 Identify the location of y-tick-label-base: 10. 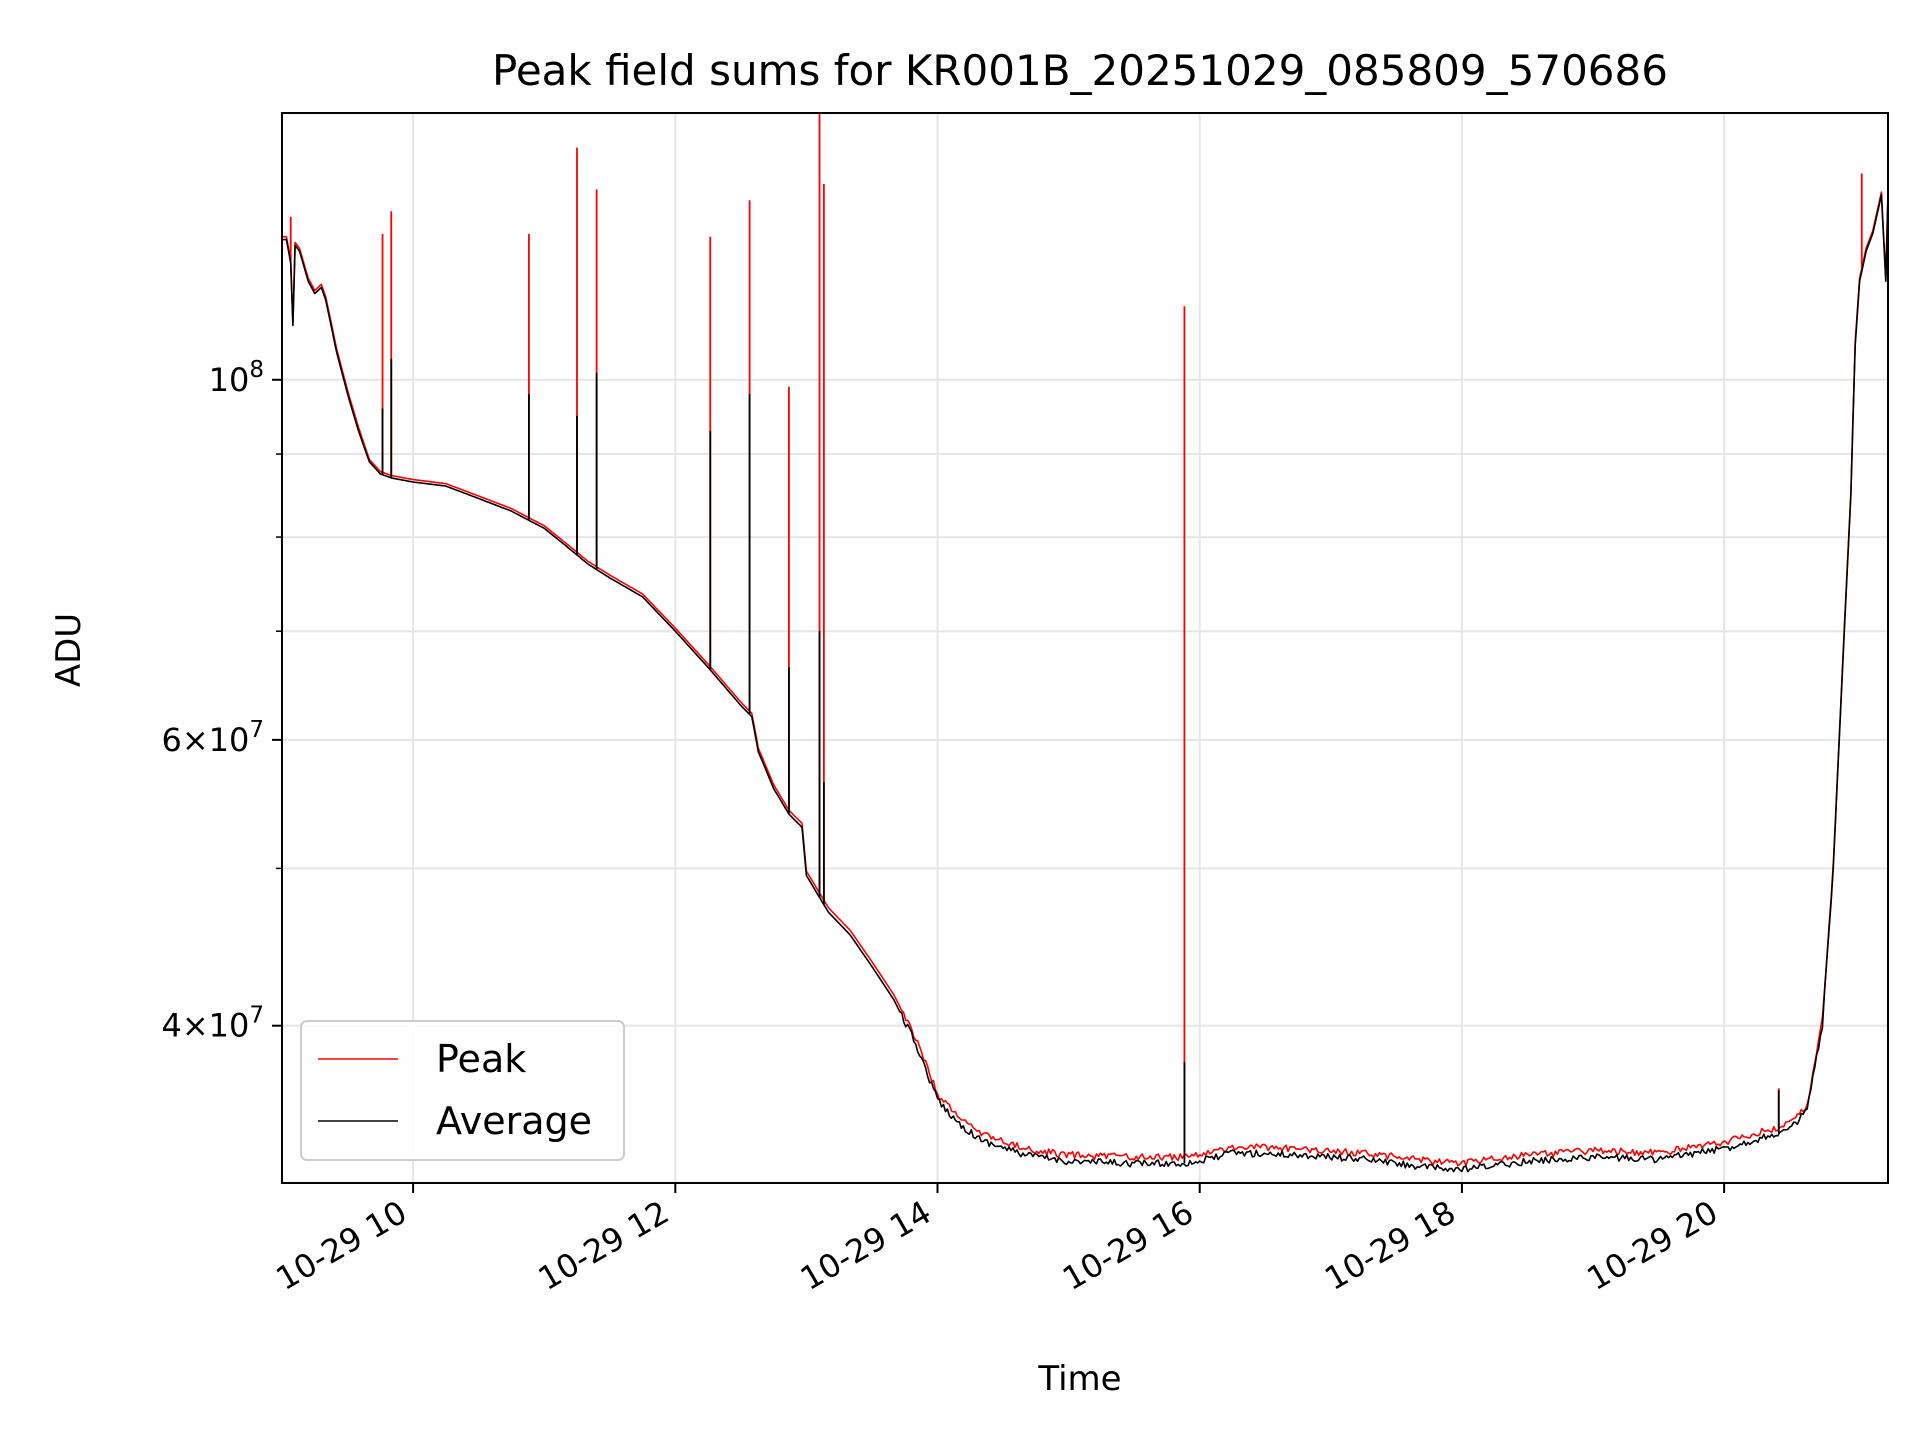
(229, 380).